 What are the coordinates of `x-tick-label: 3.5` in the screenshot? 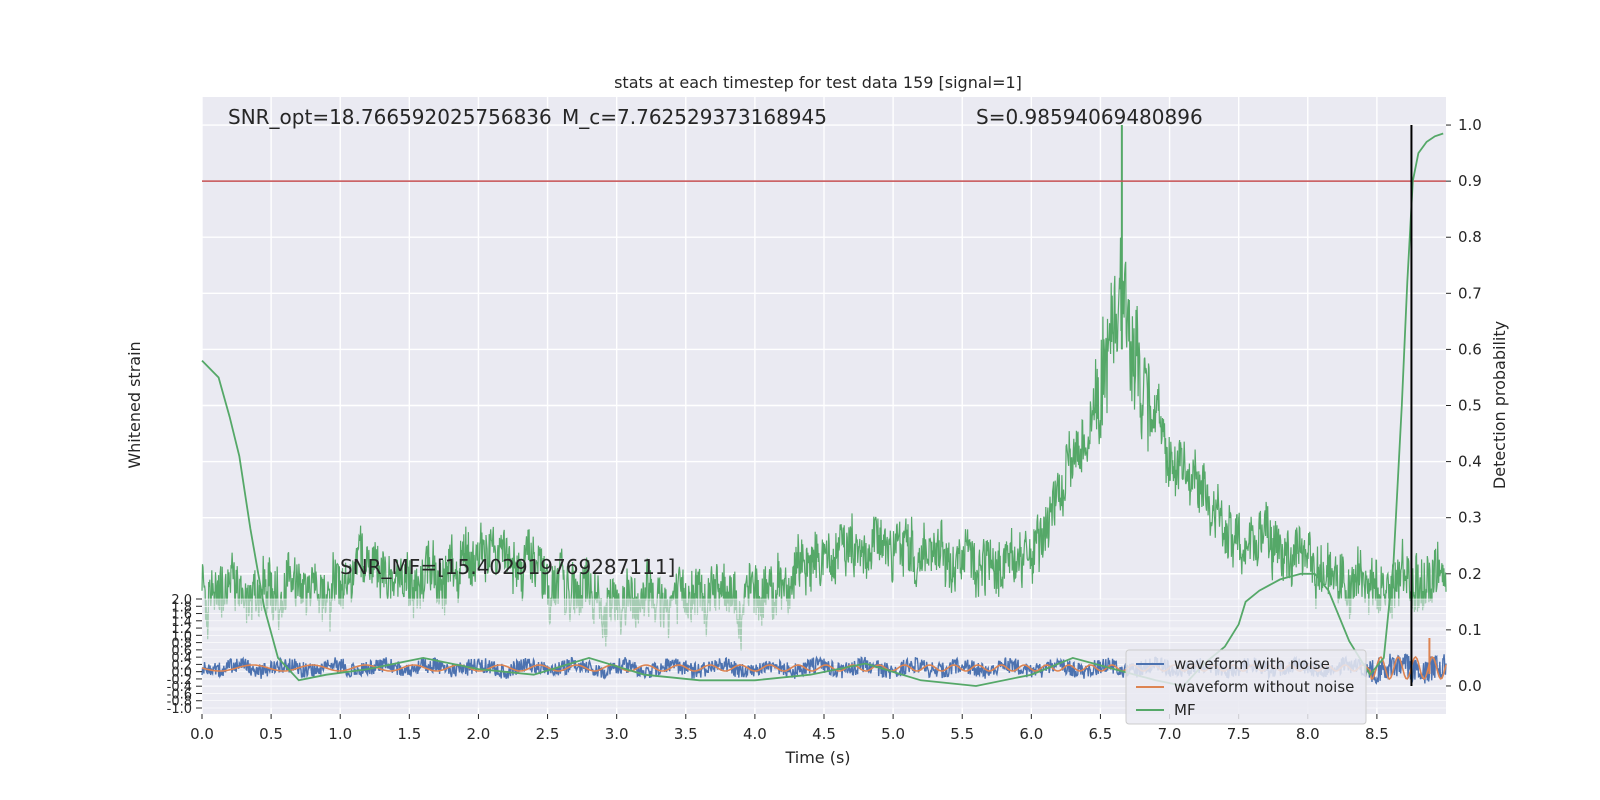 It's located at (686, 734).